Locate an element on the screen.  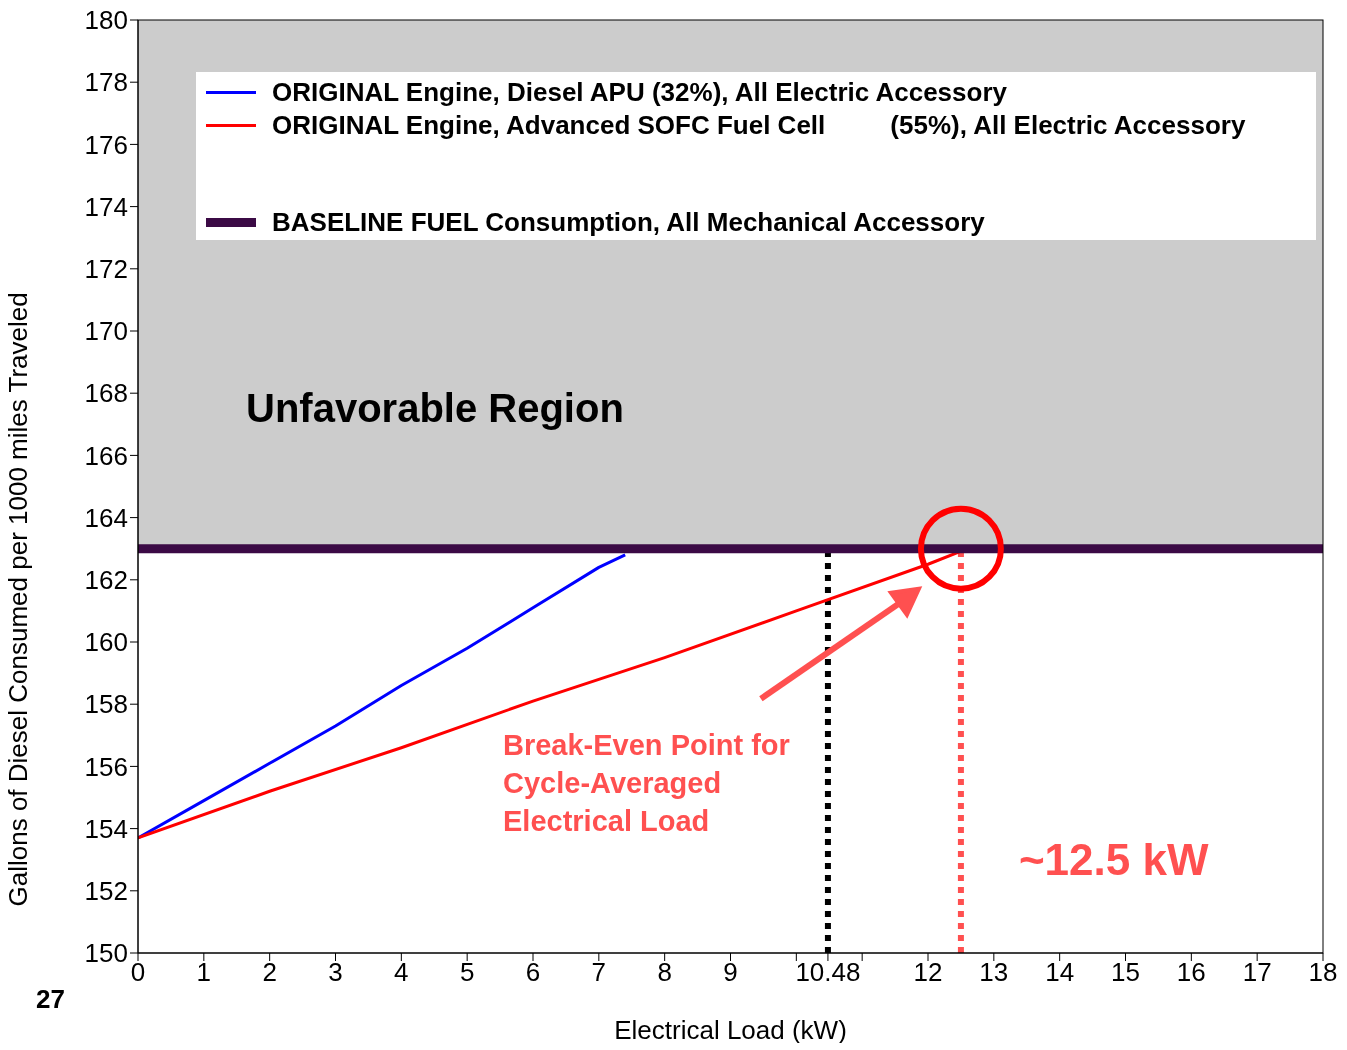
y-tick-label: 156 is located at coordinates (106, 766).